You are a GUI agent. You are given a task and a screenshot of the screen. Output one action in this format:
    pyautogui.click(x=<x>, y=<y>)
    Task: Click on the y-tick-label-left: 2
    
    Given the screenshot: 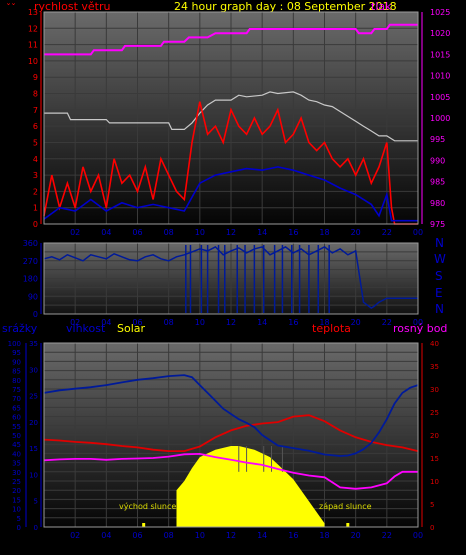 What is the action you would take?
    pyautogui.click(x=35, y=191)
    